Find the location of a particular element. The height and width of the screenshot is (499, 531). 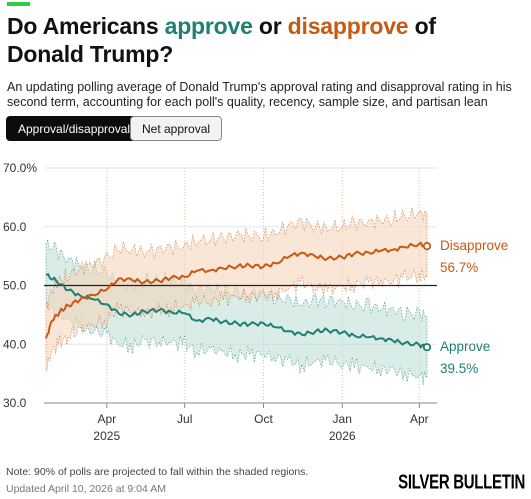

disapprove-line is located at coordinates (236, 290).